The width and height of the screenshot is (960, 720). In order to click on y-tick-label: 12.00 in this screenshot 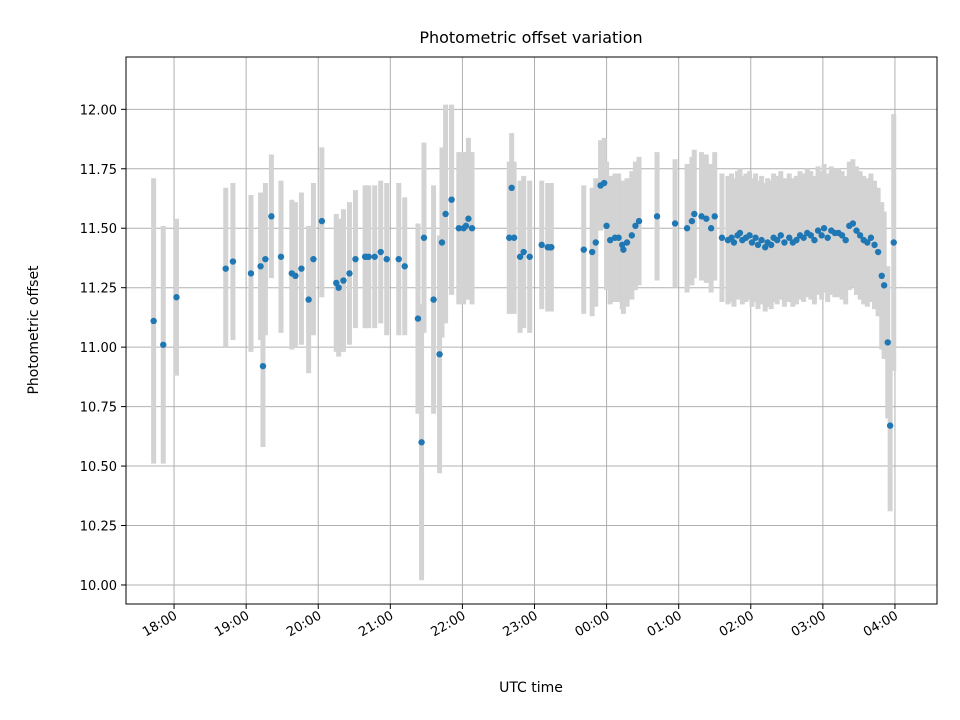, I will do `click(98, 110)`.